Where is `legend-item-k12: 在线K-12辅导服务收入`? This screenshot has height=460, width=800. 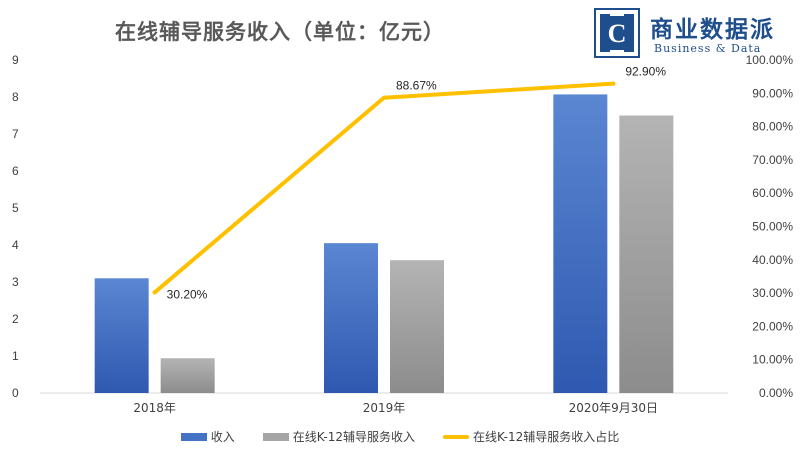 legend-item-k12: 在线K-12辅导服务收入 is located at coordinates (338, 436).